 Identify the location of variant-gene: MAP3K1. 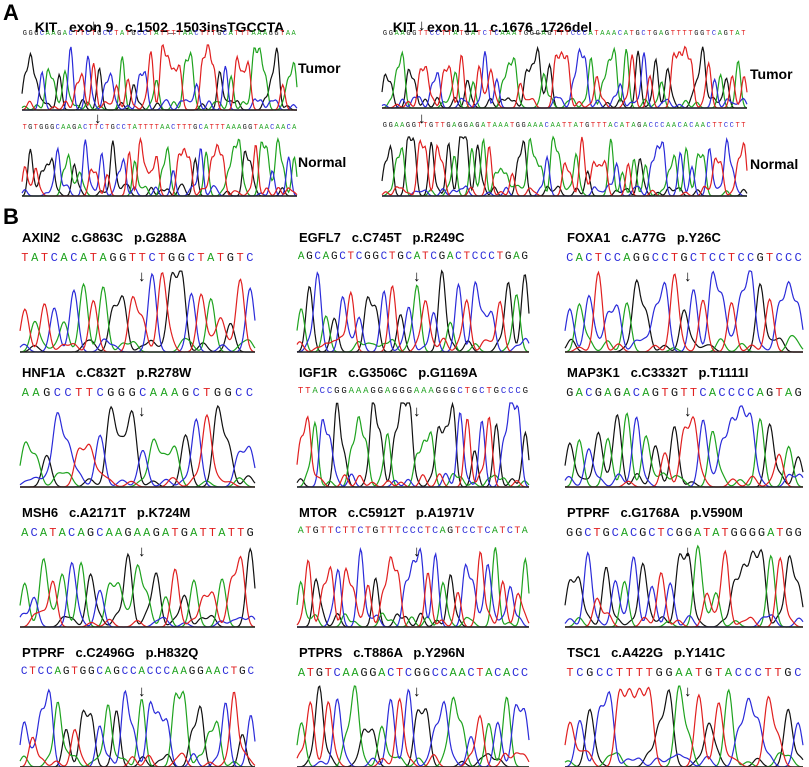
(593, 372).